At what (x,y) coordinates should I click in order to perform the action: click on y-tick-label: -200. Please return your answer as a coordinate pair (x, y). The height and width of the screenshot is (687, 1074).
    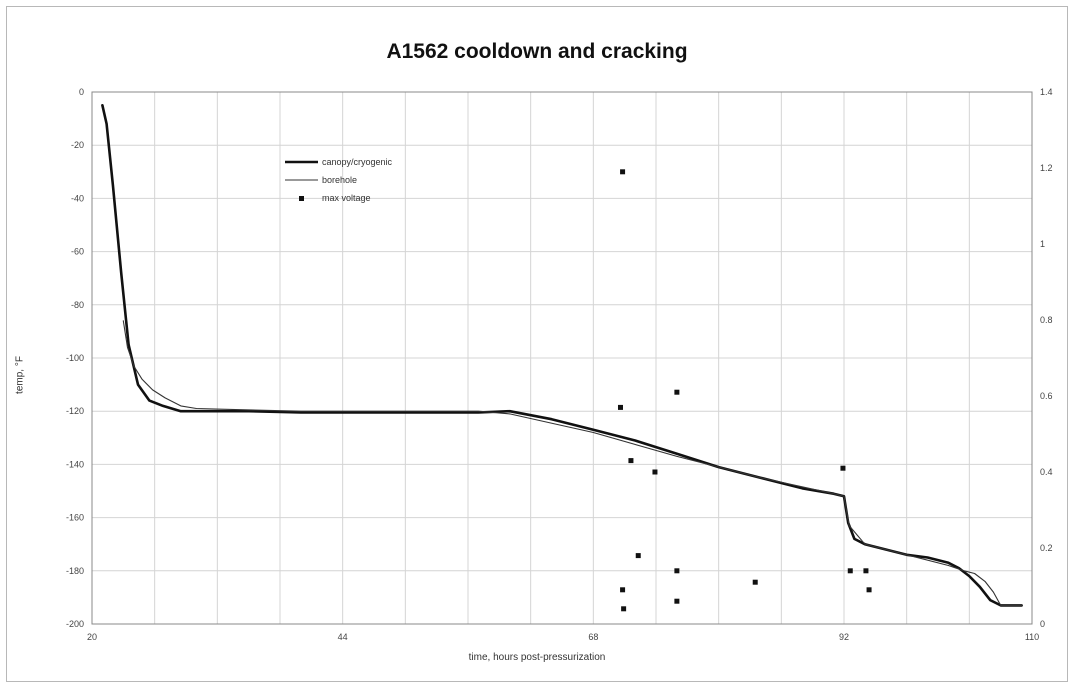
    Looking at the image, I should click on (75, 624).